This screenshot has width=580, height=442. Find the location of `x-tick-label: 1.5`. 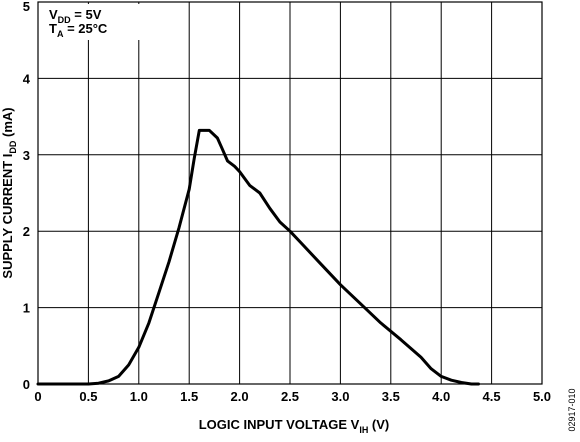

x-tick-label: 1.5 is located at coordinates (189, 396).